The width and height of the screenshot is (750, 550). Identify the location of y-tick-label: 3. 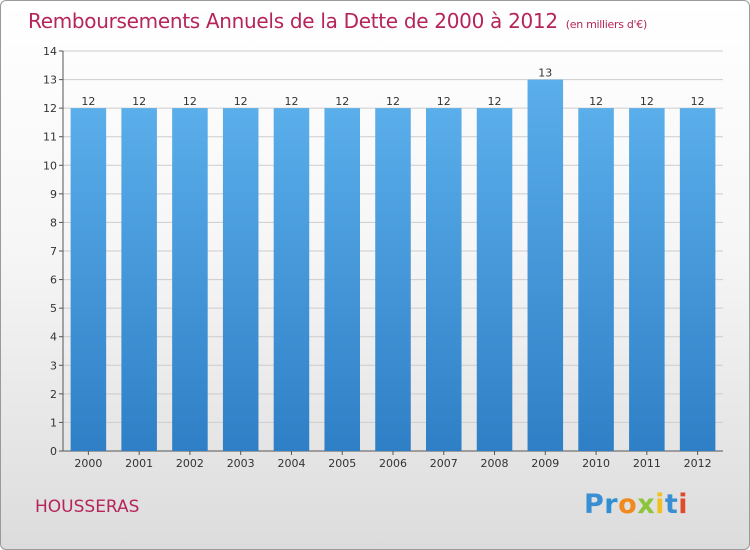
(53, 365).